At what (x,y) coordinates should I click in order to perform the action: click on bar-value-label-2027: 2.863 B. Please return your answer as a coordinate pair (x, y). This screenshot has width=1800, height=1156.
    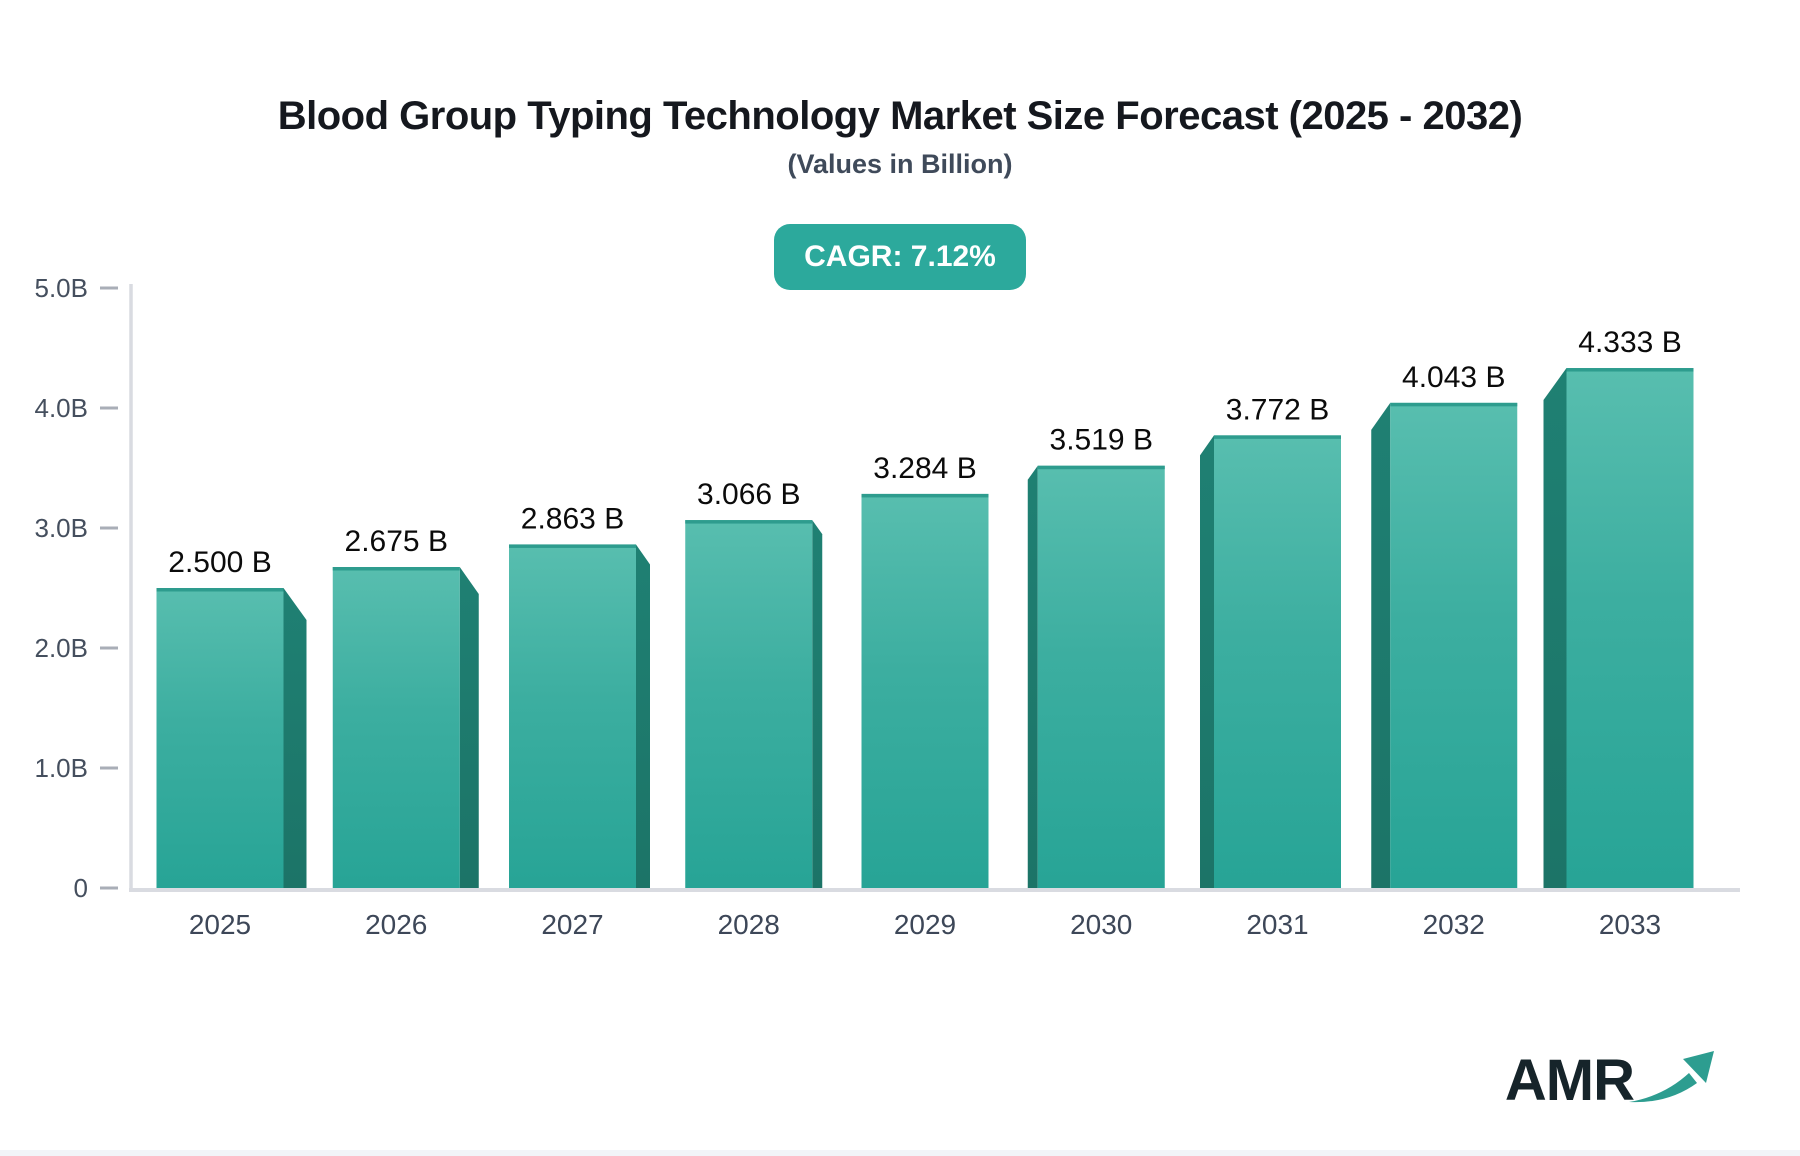
    Looking at the image, I should click on (572, 518).